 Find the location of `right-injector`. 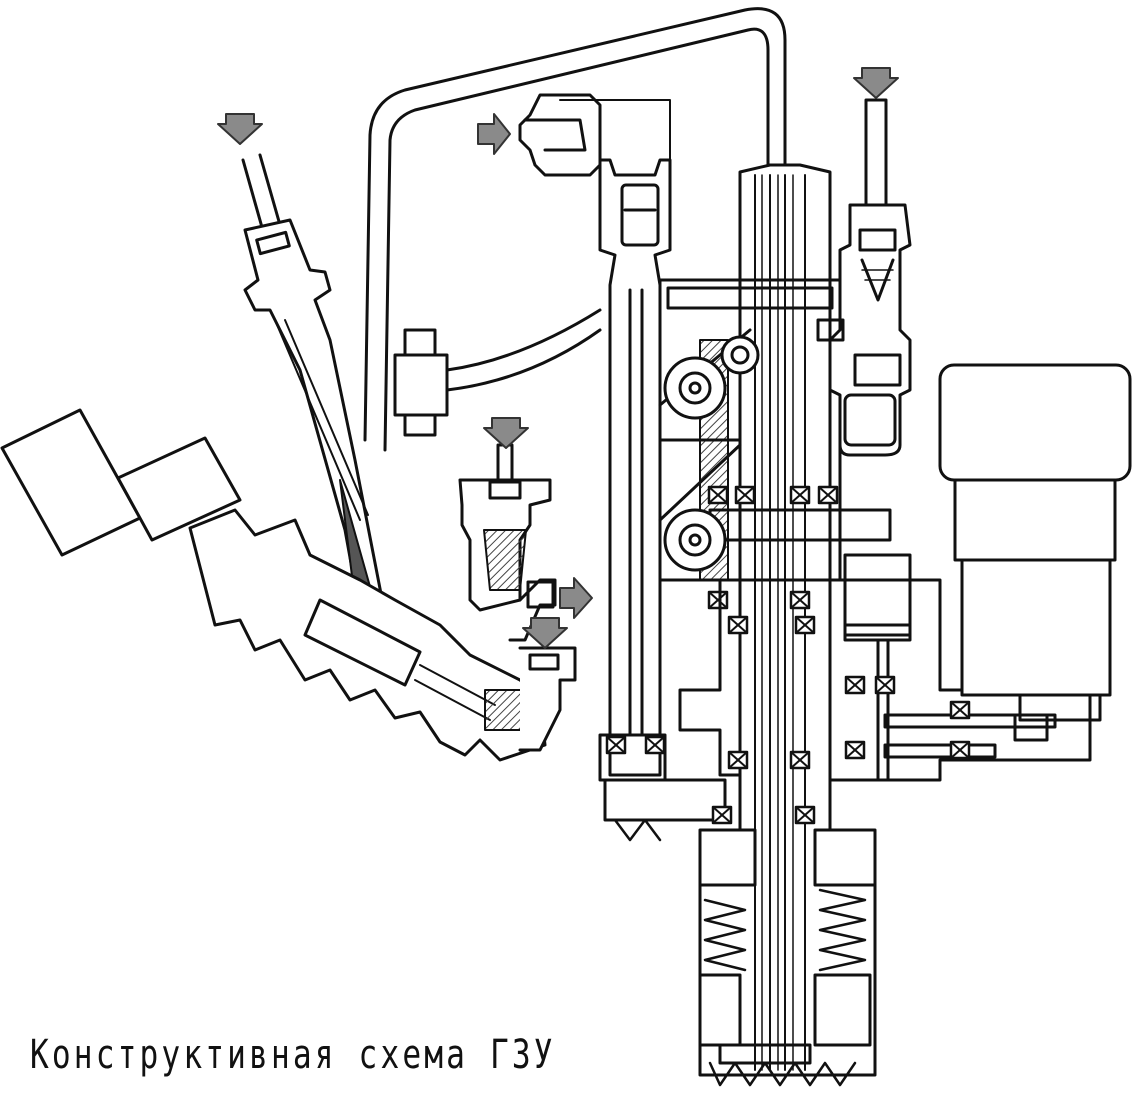

right-injector is located at coordinates (864, 277).